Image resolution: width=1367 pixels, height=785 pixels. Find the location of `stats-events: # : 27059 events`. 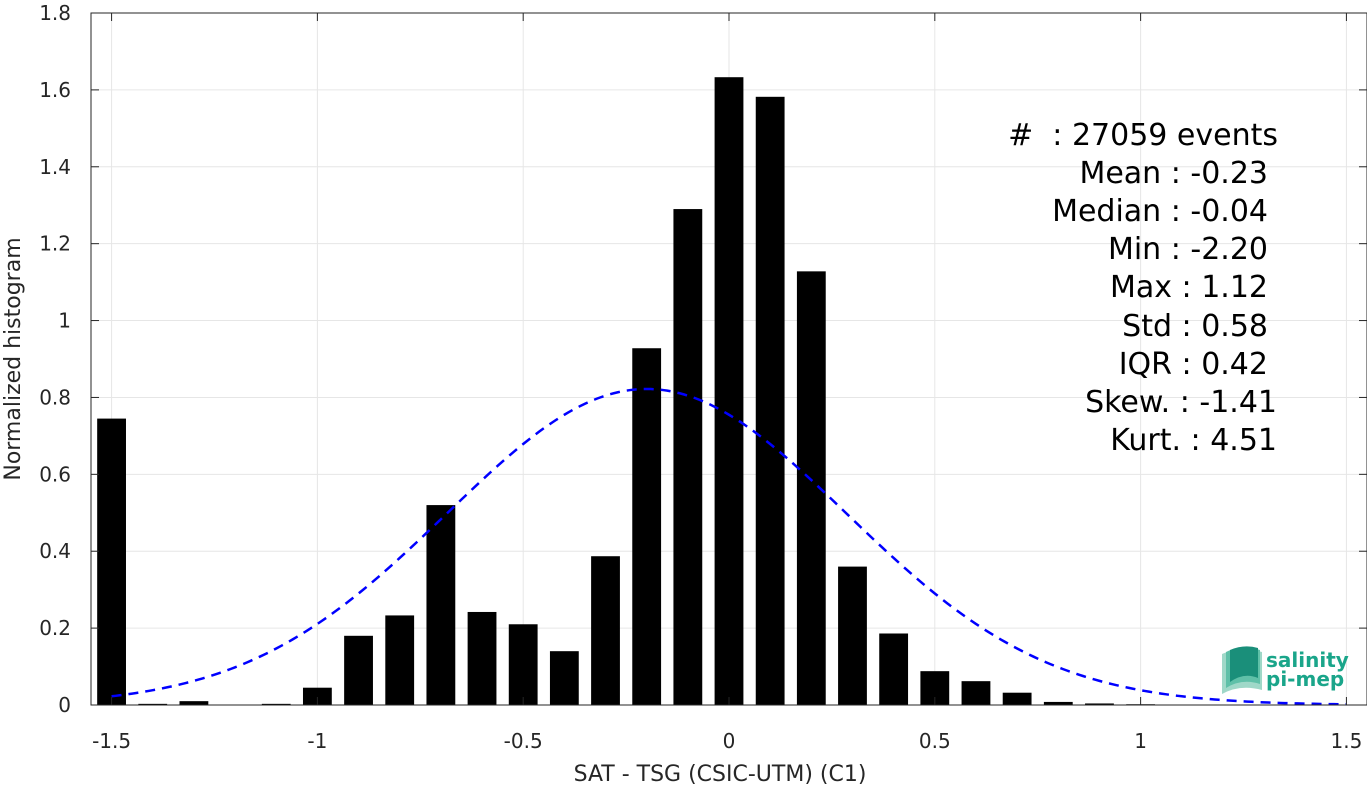

stats-events: # : 27059 events is located at coordinates (1143, 135).